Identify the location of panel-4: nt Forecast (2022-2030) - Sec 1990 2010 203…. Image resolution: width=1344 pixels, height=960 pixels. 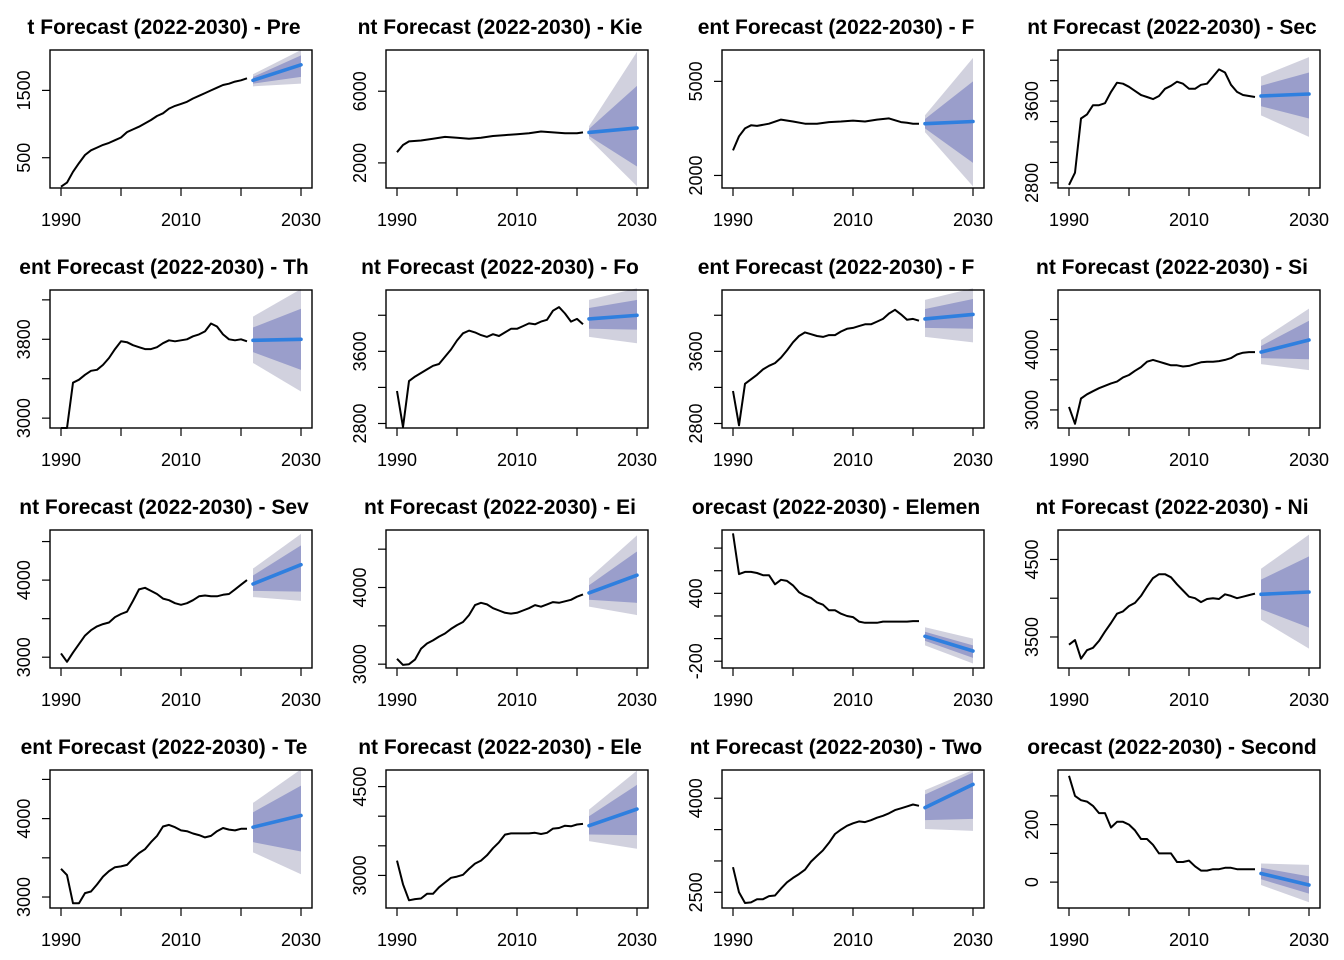
(1175, 123).